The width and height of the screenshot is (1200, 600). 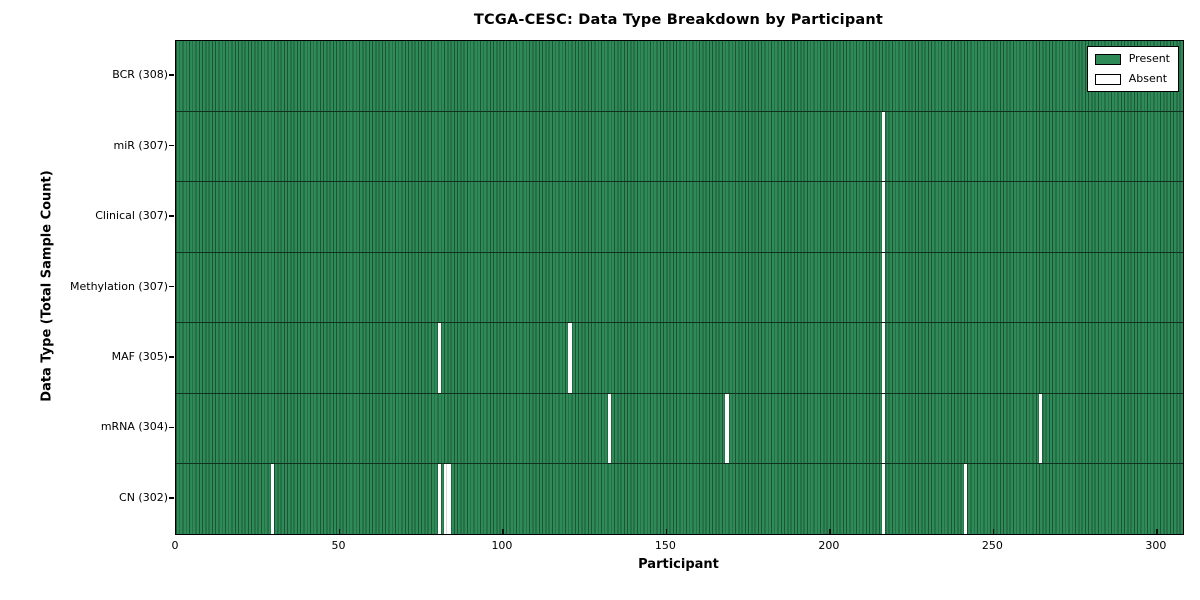 I want to click on row-maf, so click(x=679, y=358).